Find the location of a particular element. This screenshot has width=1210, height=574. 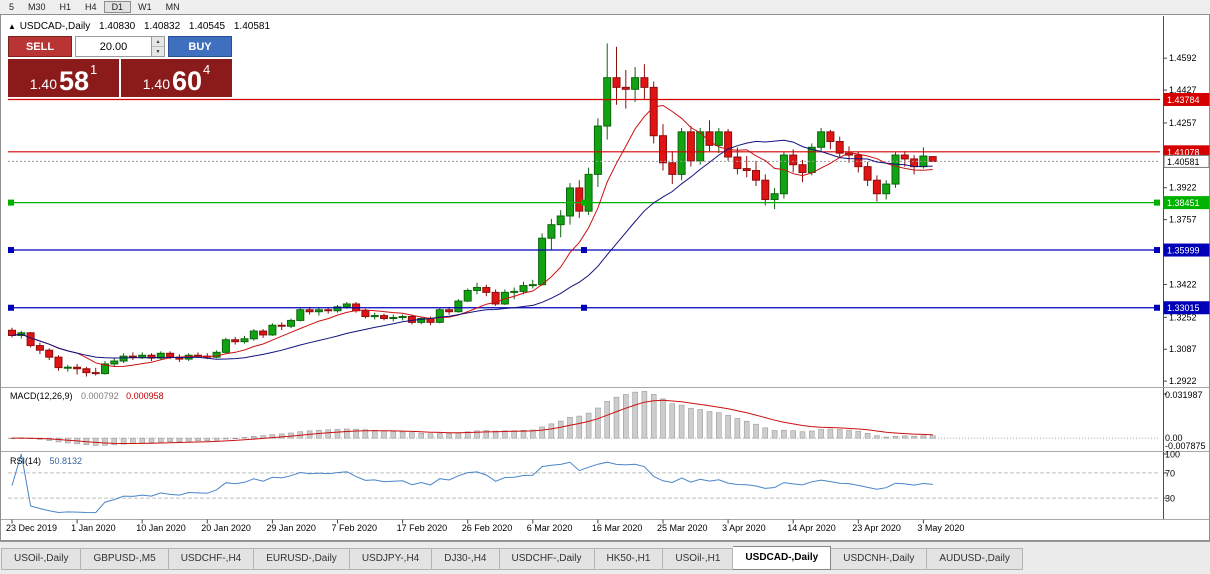

rsi-name: RSI(14) is located at coordinates (26, 461).